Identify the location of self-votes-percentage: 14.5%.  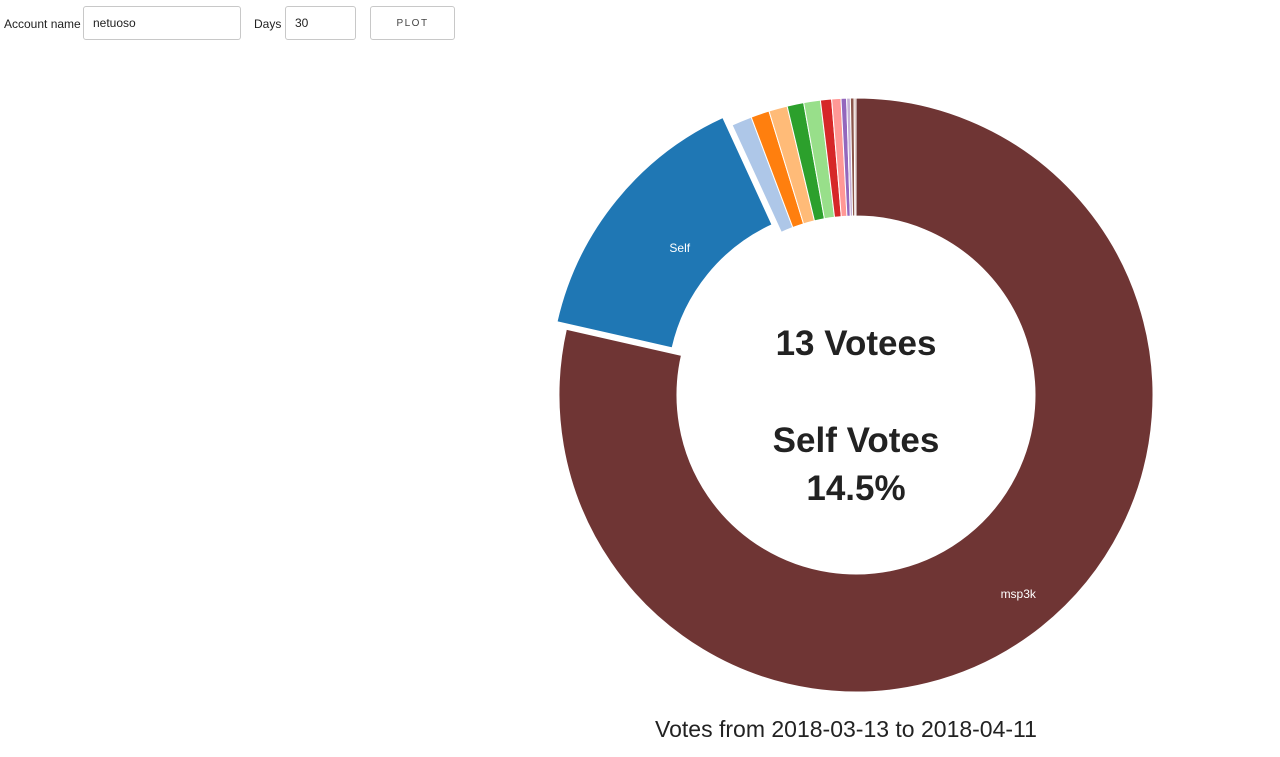
(855, 488).